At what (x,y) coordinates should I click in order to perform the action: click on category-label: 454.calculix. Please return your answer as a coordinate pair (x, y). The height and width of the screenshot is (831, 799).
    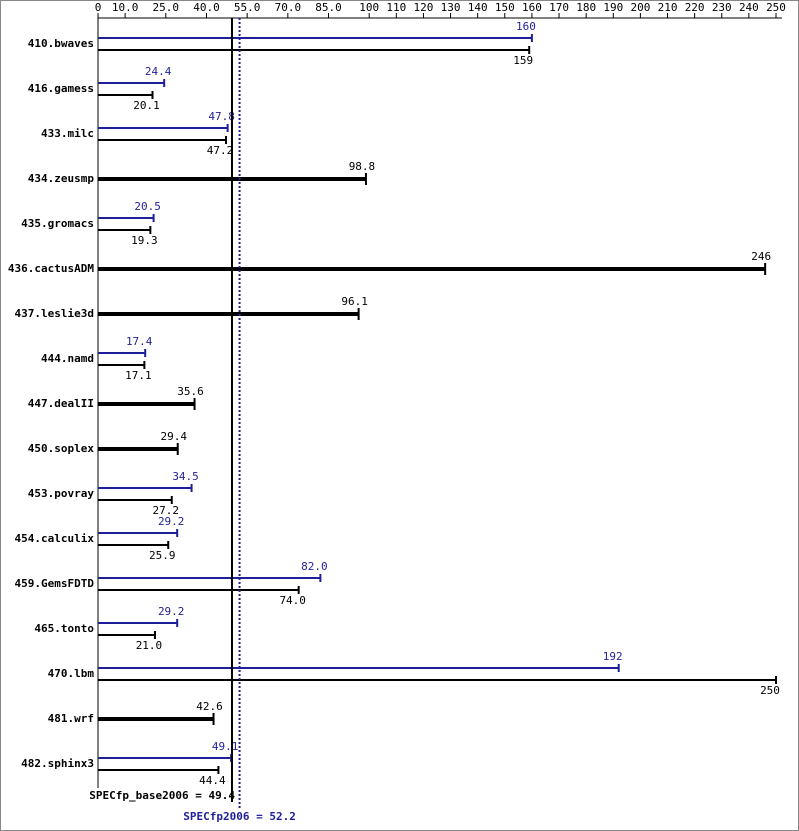
    Looking at the image, I should click on (55, 538).